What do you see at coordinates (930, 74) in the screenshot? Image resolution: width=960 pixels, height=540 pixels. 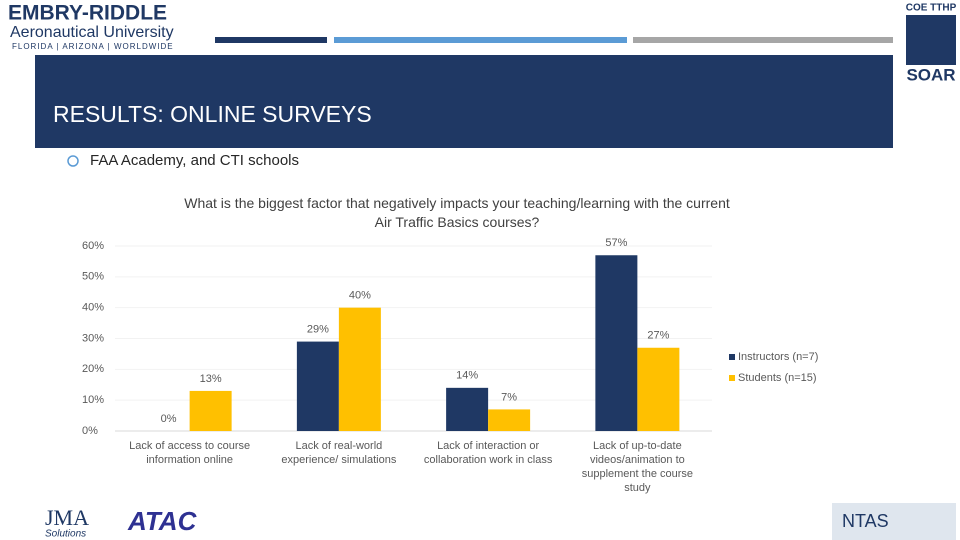 I see `badge-bottom: SOAR` at bounding box center [930, 74].